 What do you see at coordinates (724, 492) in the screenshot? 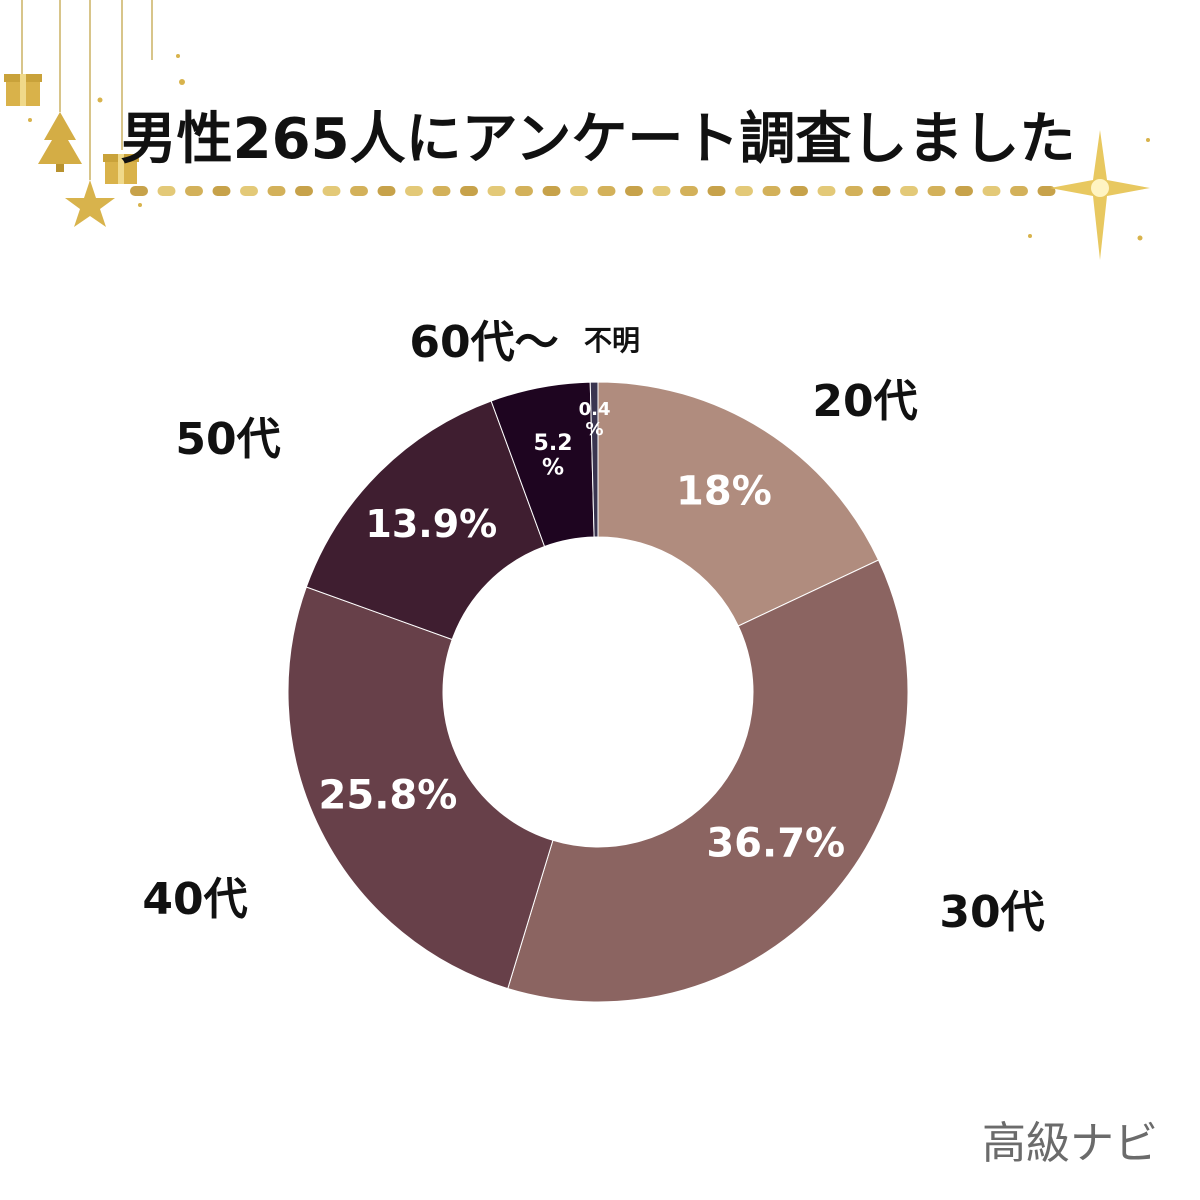
I see `pct-label: 18%` at bounding box center [724, 492].